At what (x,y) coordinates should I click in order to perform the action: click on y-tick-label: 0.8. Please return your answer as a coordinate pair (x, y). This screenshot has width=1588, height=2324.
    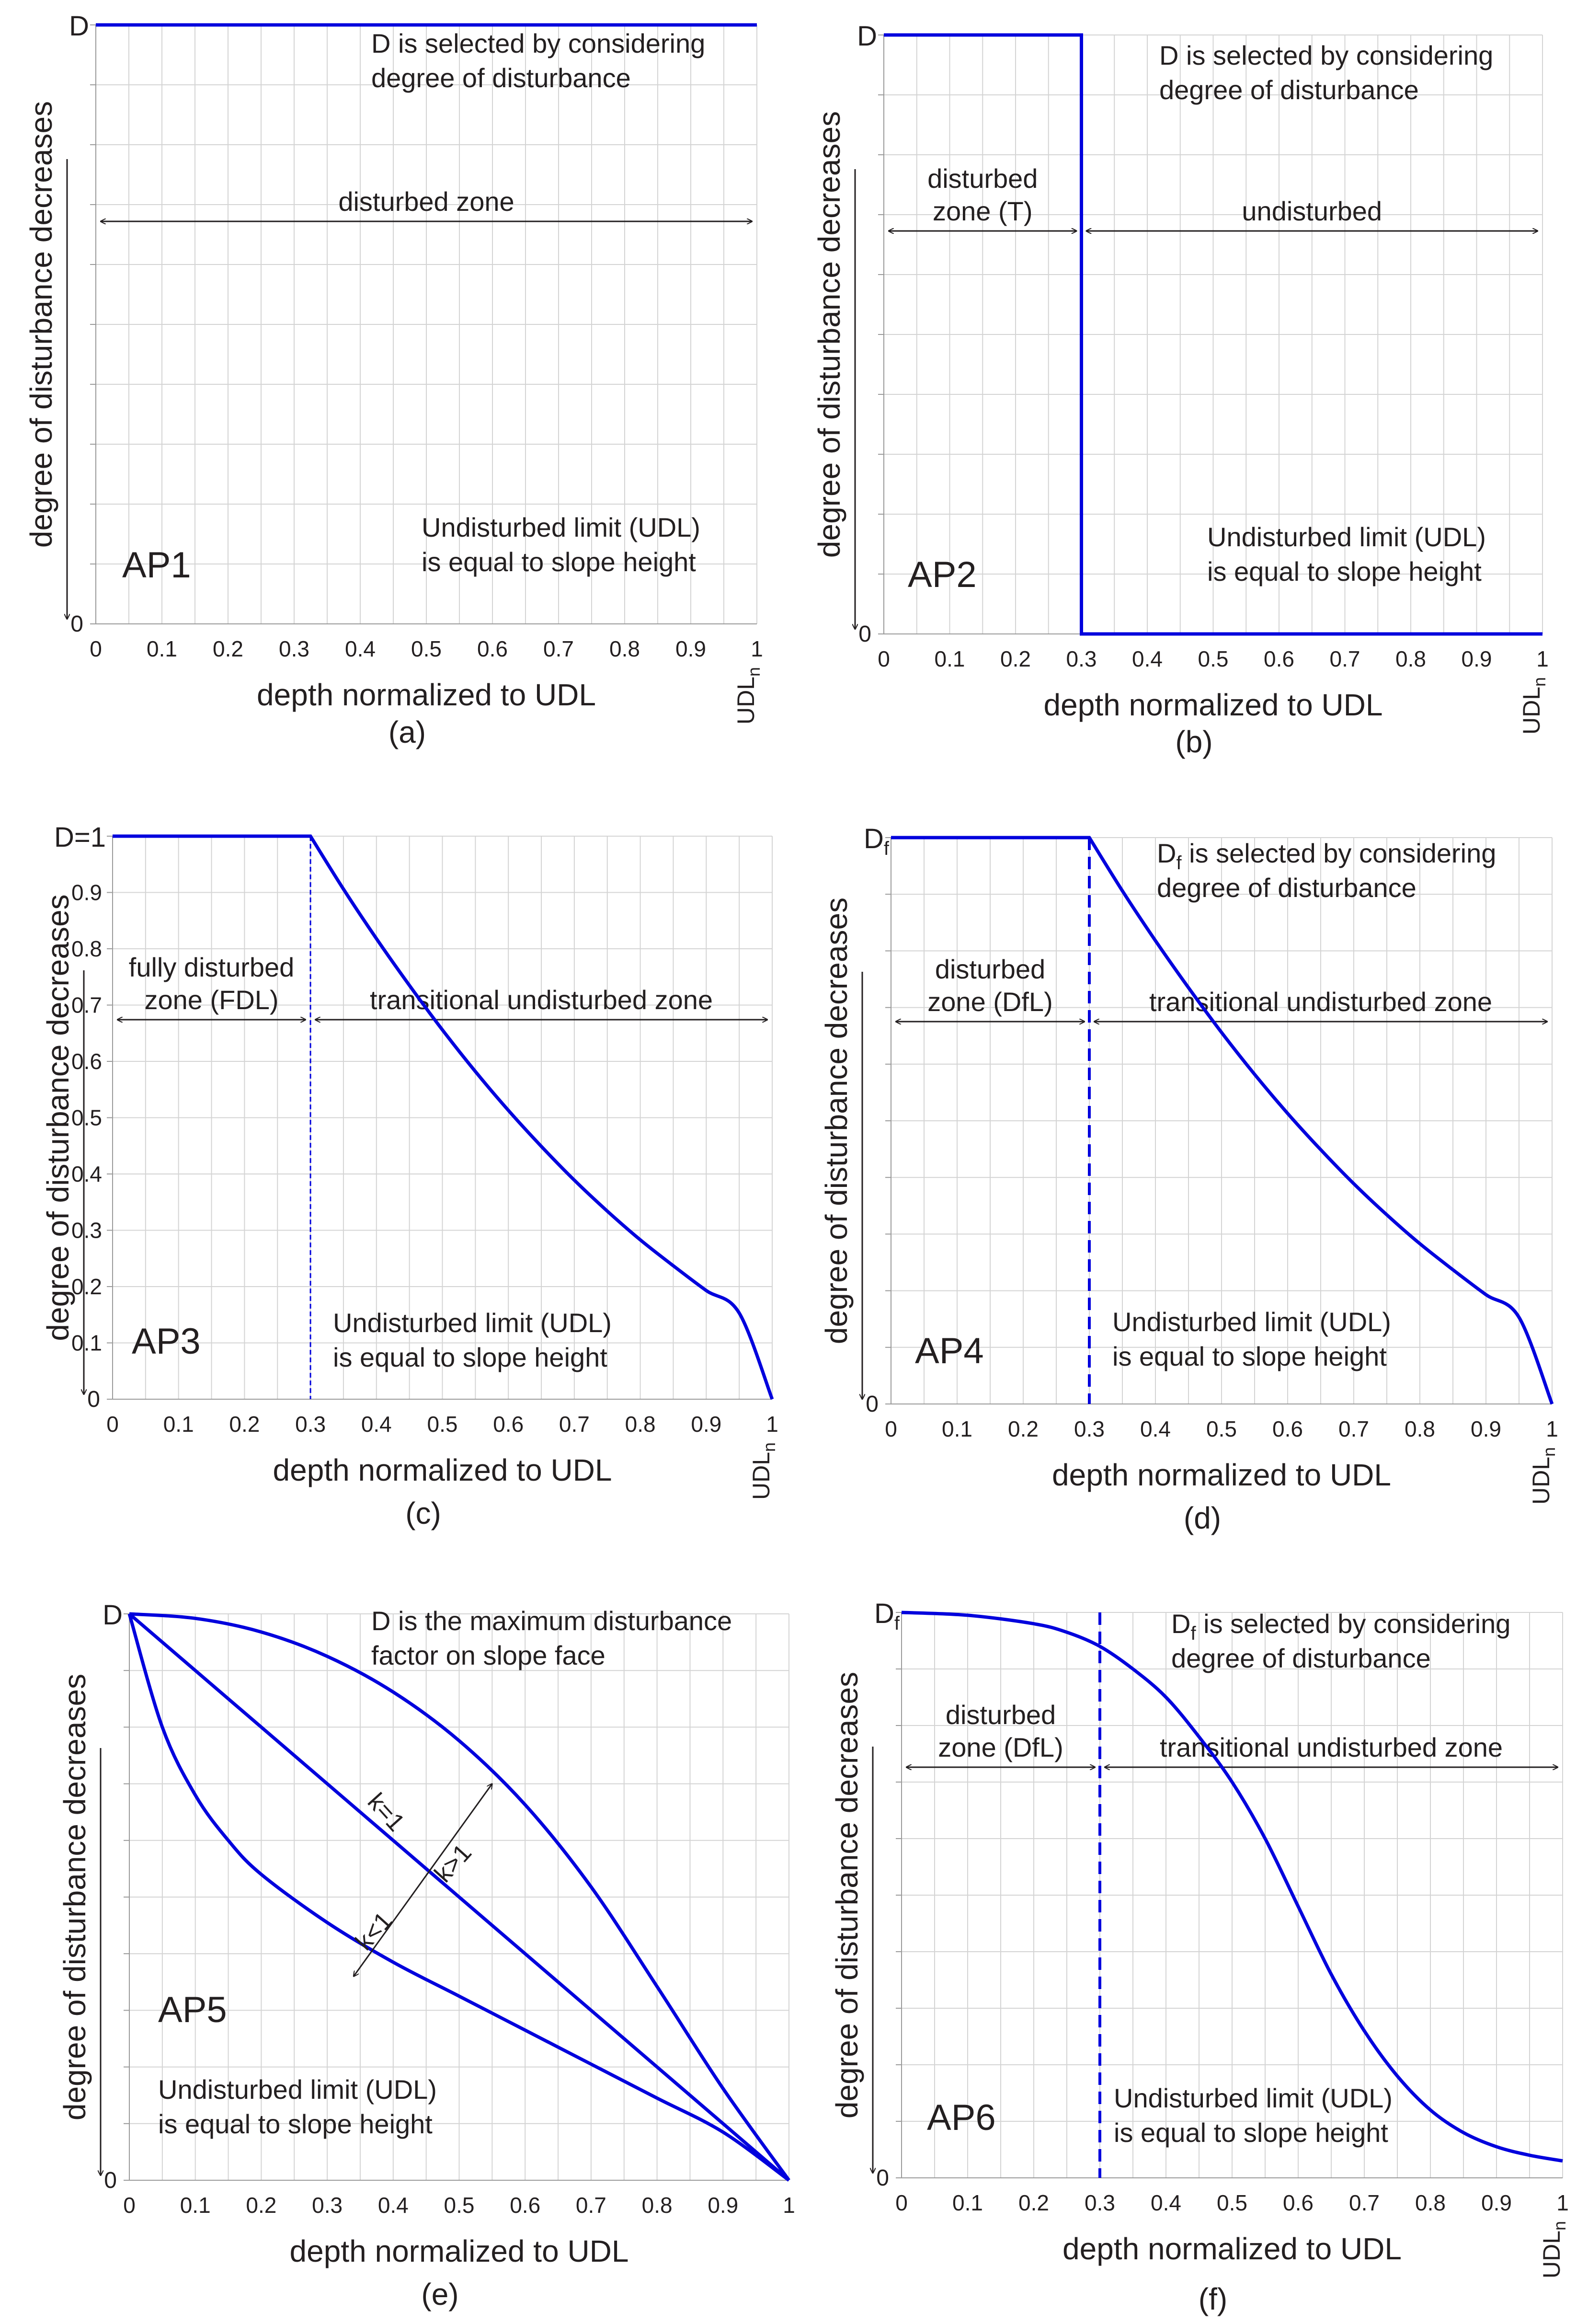
    Looking at the image, I should click on (86, 948).